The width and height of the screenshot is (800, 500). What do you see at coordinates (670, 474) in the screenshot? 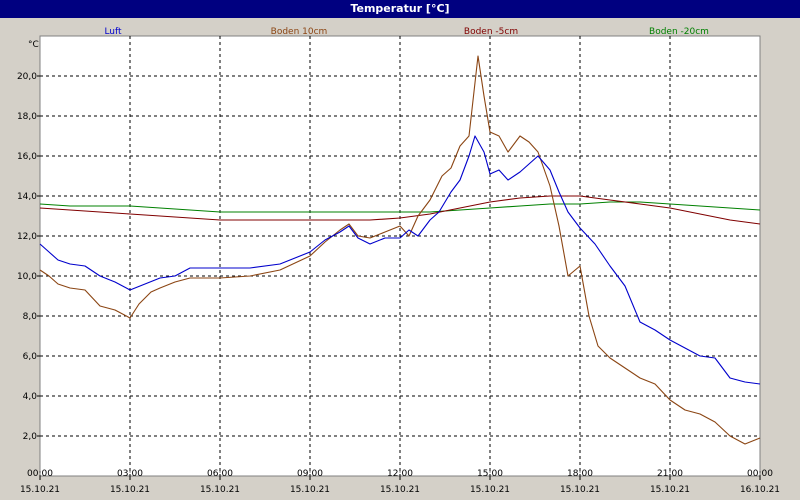
I see `x-tick-time-label: 21:00` at bounding box center [670, 474].